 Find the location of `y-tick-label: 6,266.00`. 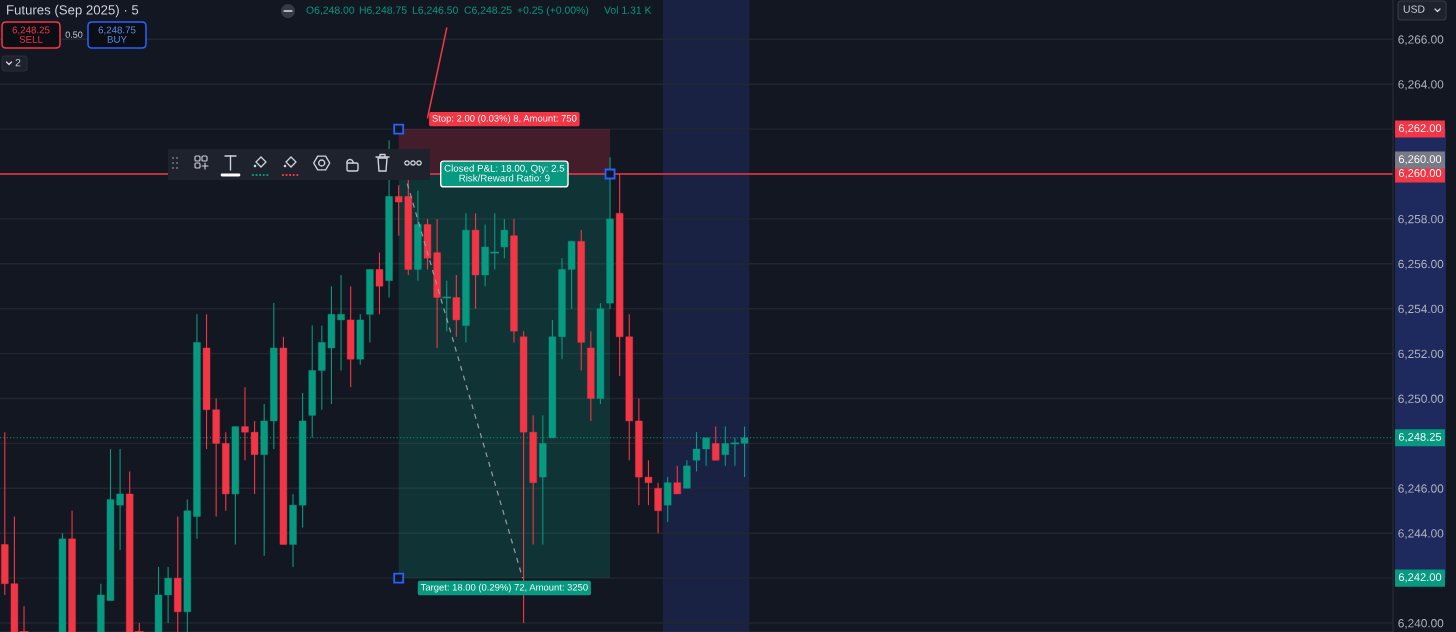

y-tick-label: 6,266.00 is located at coordinates (1421, 40).